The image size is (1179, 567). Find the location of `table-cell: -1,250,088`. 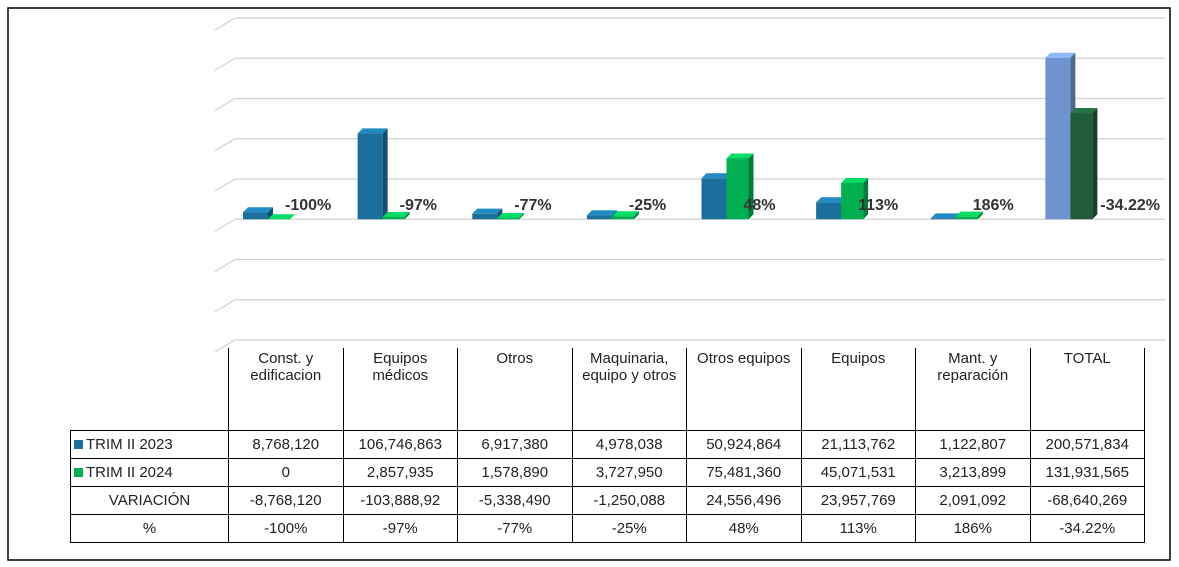

table-cell: -1,250,088 is located at coordinates (629, 500).